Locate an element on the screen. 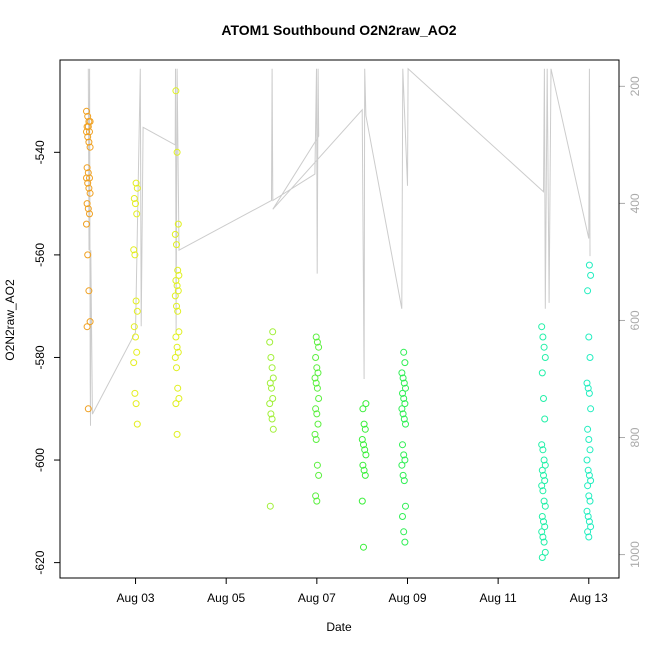 Image resolution: width=650 pixels, height=650 pixels. y2-tick-label: 200 is located at coordinates (635, 86).